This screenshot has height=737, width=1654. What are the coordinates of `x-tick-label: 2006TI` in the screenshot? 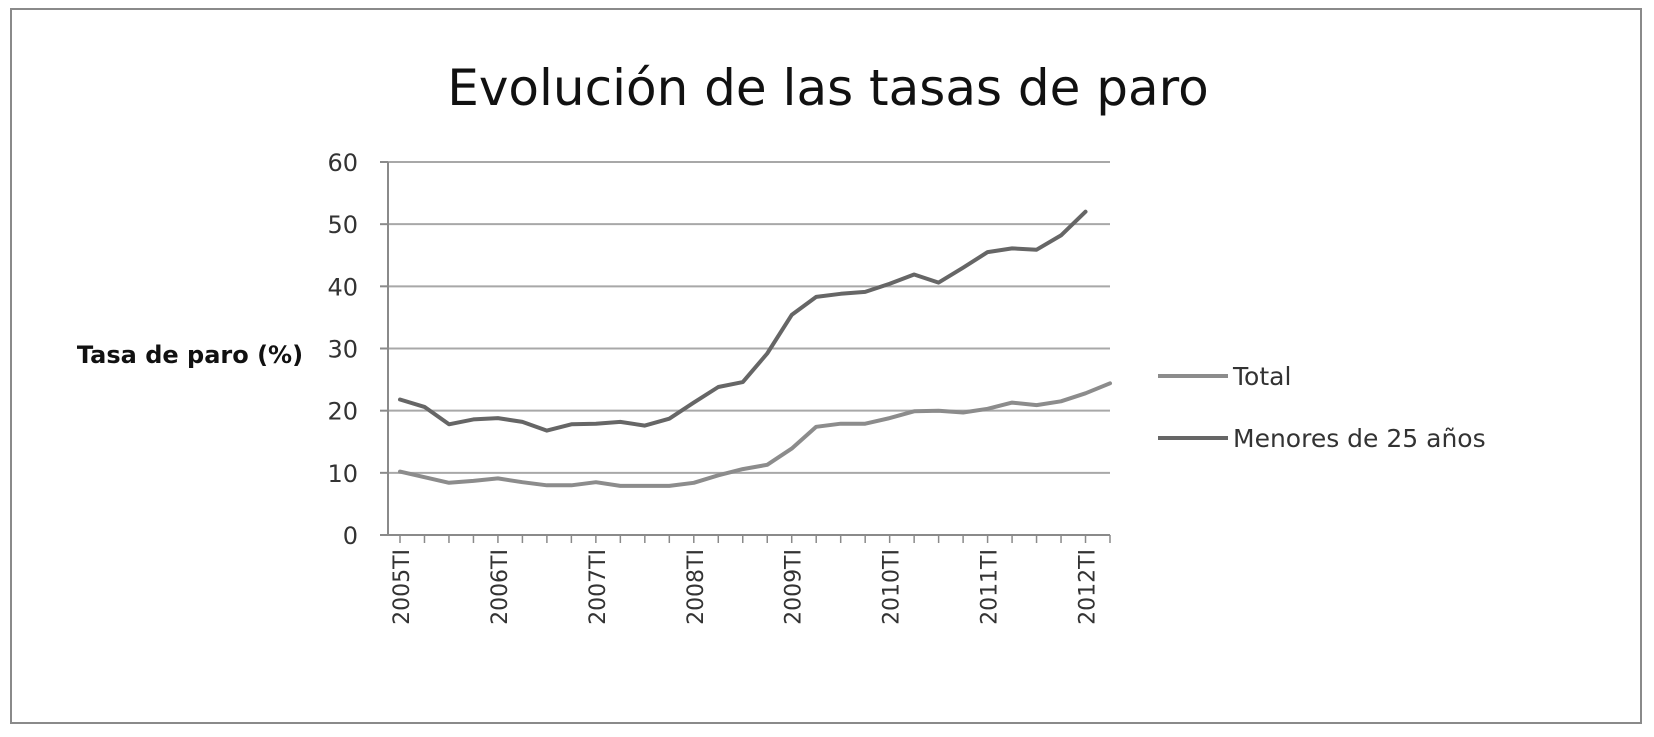 It's located at (500, 587).